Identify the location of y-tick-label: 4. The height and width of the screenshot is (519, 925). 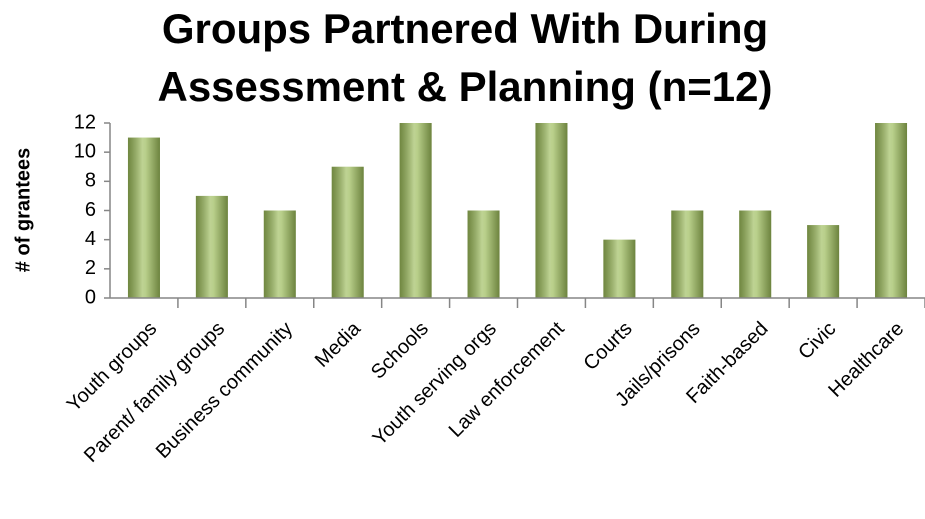
(90, 239).